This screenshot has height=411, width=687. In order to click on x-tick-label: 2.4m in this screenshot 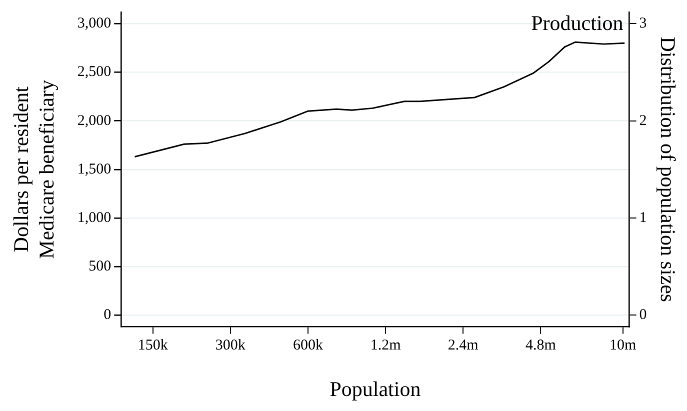, I will do `click(463, 346)`.